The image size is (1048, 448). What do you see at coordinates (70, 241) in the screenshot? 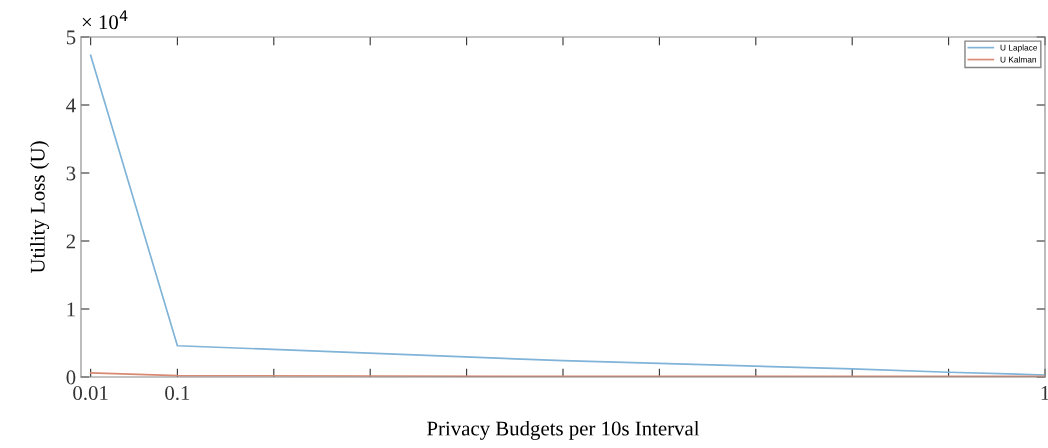
I see `y-tick-label: 2` at bounding box center [70, 241].